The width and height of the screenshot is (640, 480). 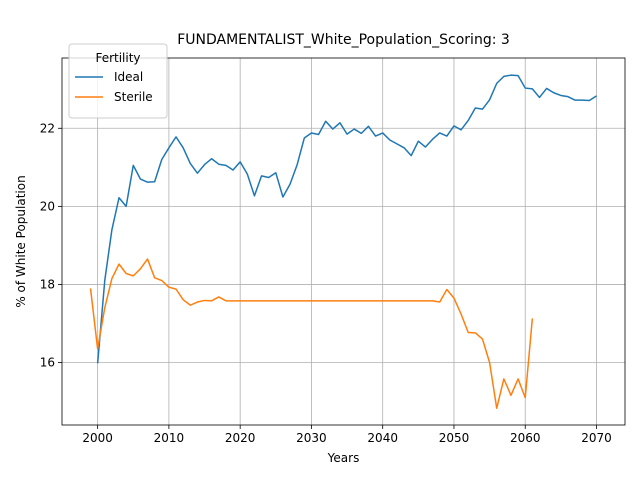 I want to click on x-tick-label: 2060, so click(x=525, y=438).